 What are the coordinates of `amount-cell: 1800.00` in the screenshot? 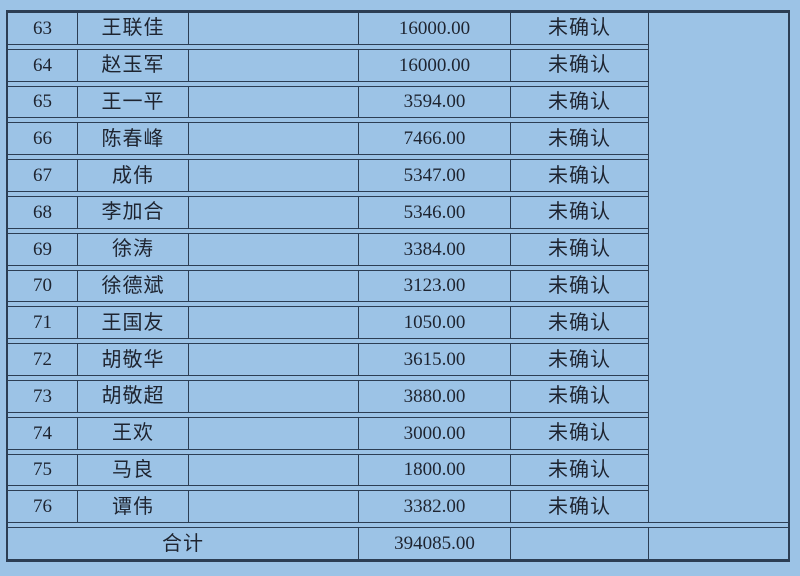 It's located at (434, 470).